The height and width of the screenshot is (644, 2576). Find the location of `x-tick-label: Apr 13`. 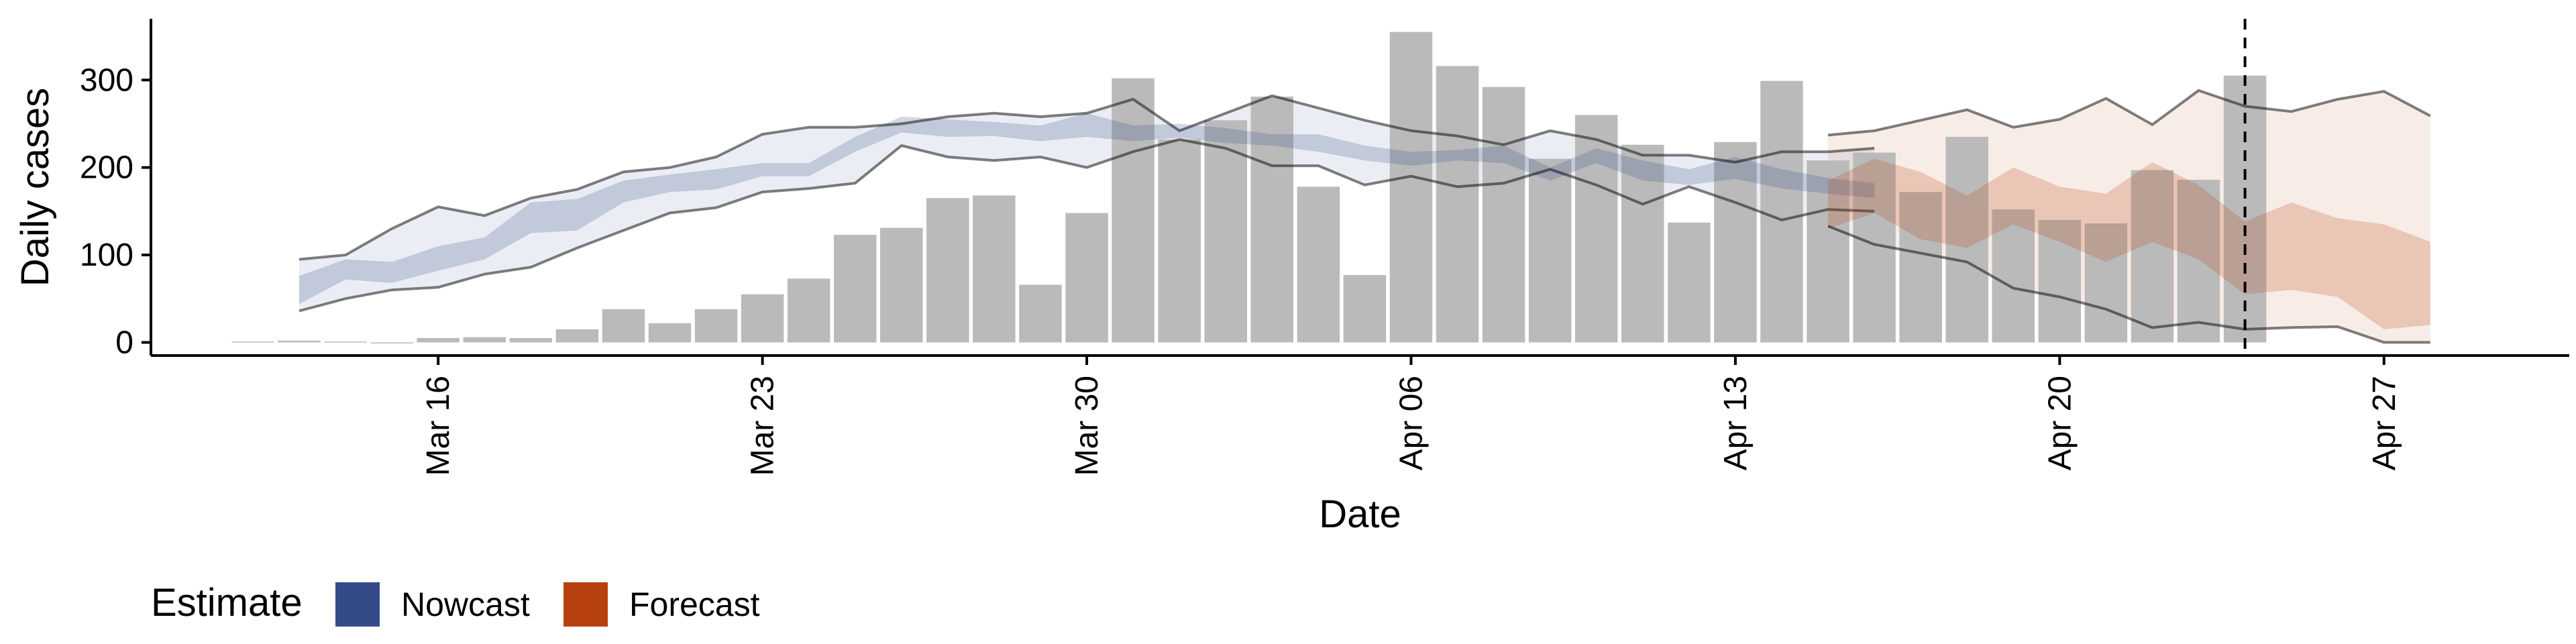

x-tick-label: Apr 13 is located at coordinates (1736, 423).